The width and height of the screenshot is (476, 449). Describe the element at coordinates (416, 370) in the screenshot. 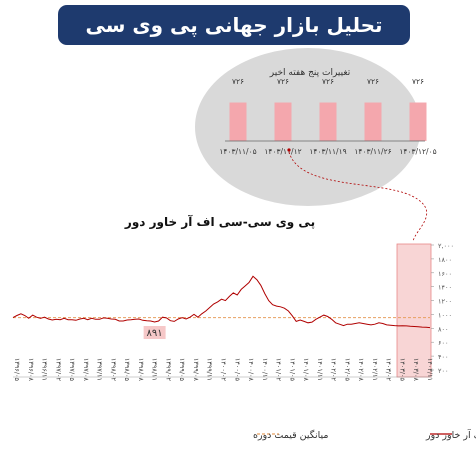

I see `x-tick-label: ۱۴۰۳/۰۸` at that location.